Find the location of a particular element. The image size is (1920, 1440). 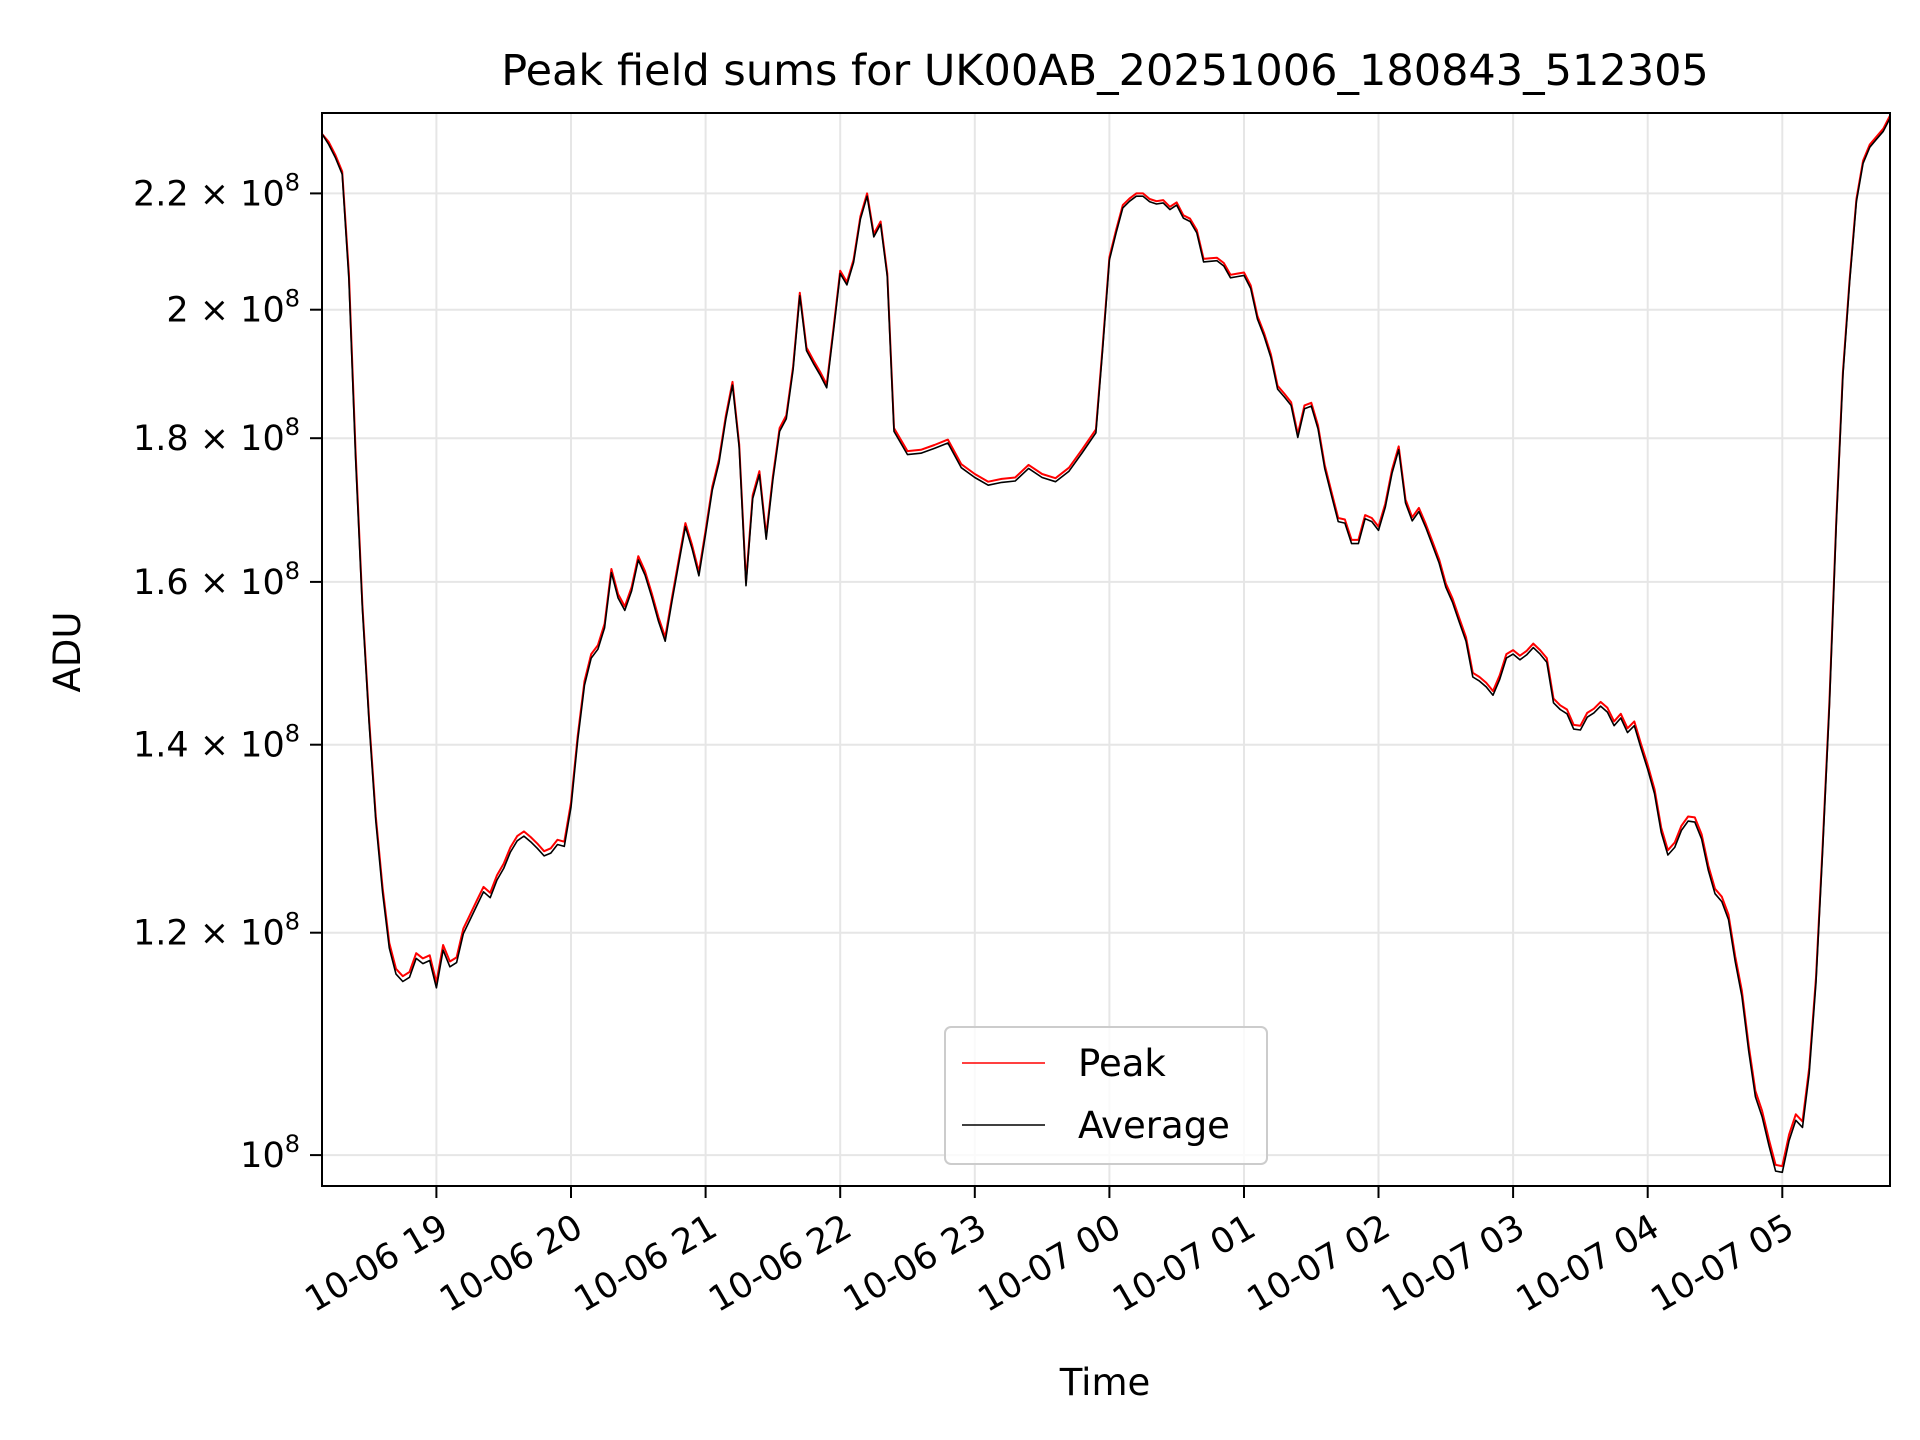

legend-label-peak: Peak is located at coordinates (1122, 1063).